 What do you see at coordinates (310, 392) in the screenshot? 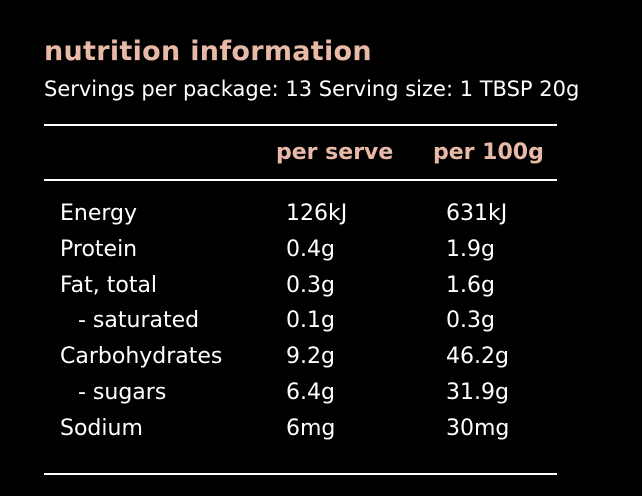
I see `per-serve-value: 6.4g` at bounding box center [310, 392].